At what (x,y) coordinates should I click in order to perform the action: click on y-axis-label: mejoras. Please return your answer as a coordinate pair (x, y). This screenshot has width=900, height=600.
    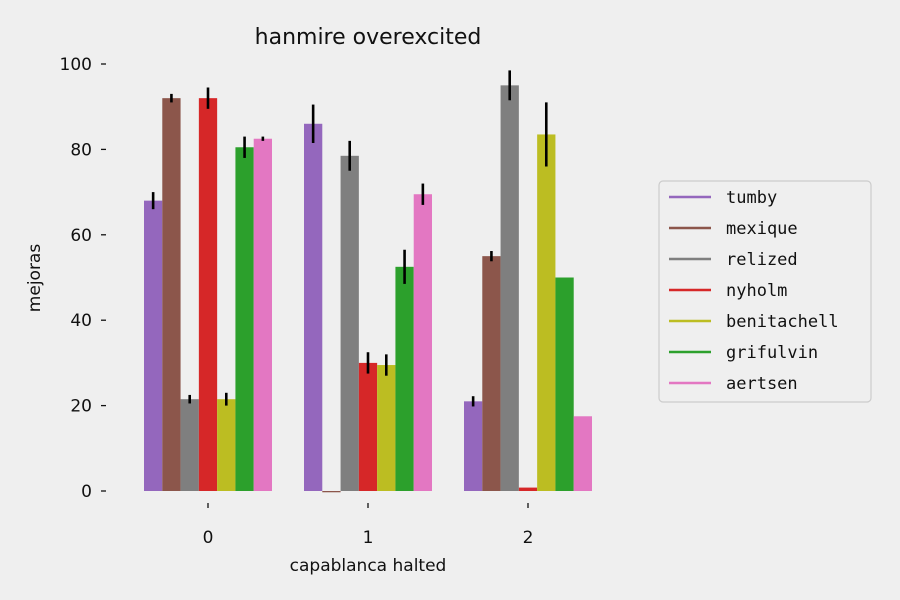
    Looking at the image, I should click on (35, 278).